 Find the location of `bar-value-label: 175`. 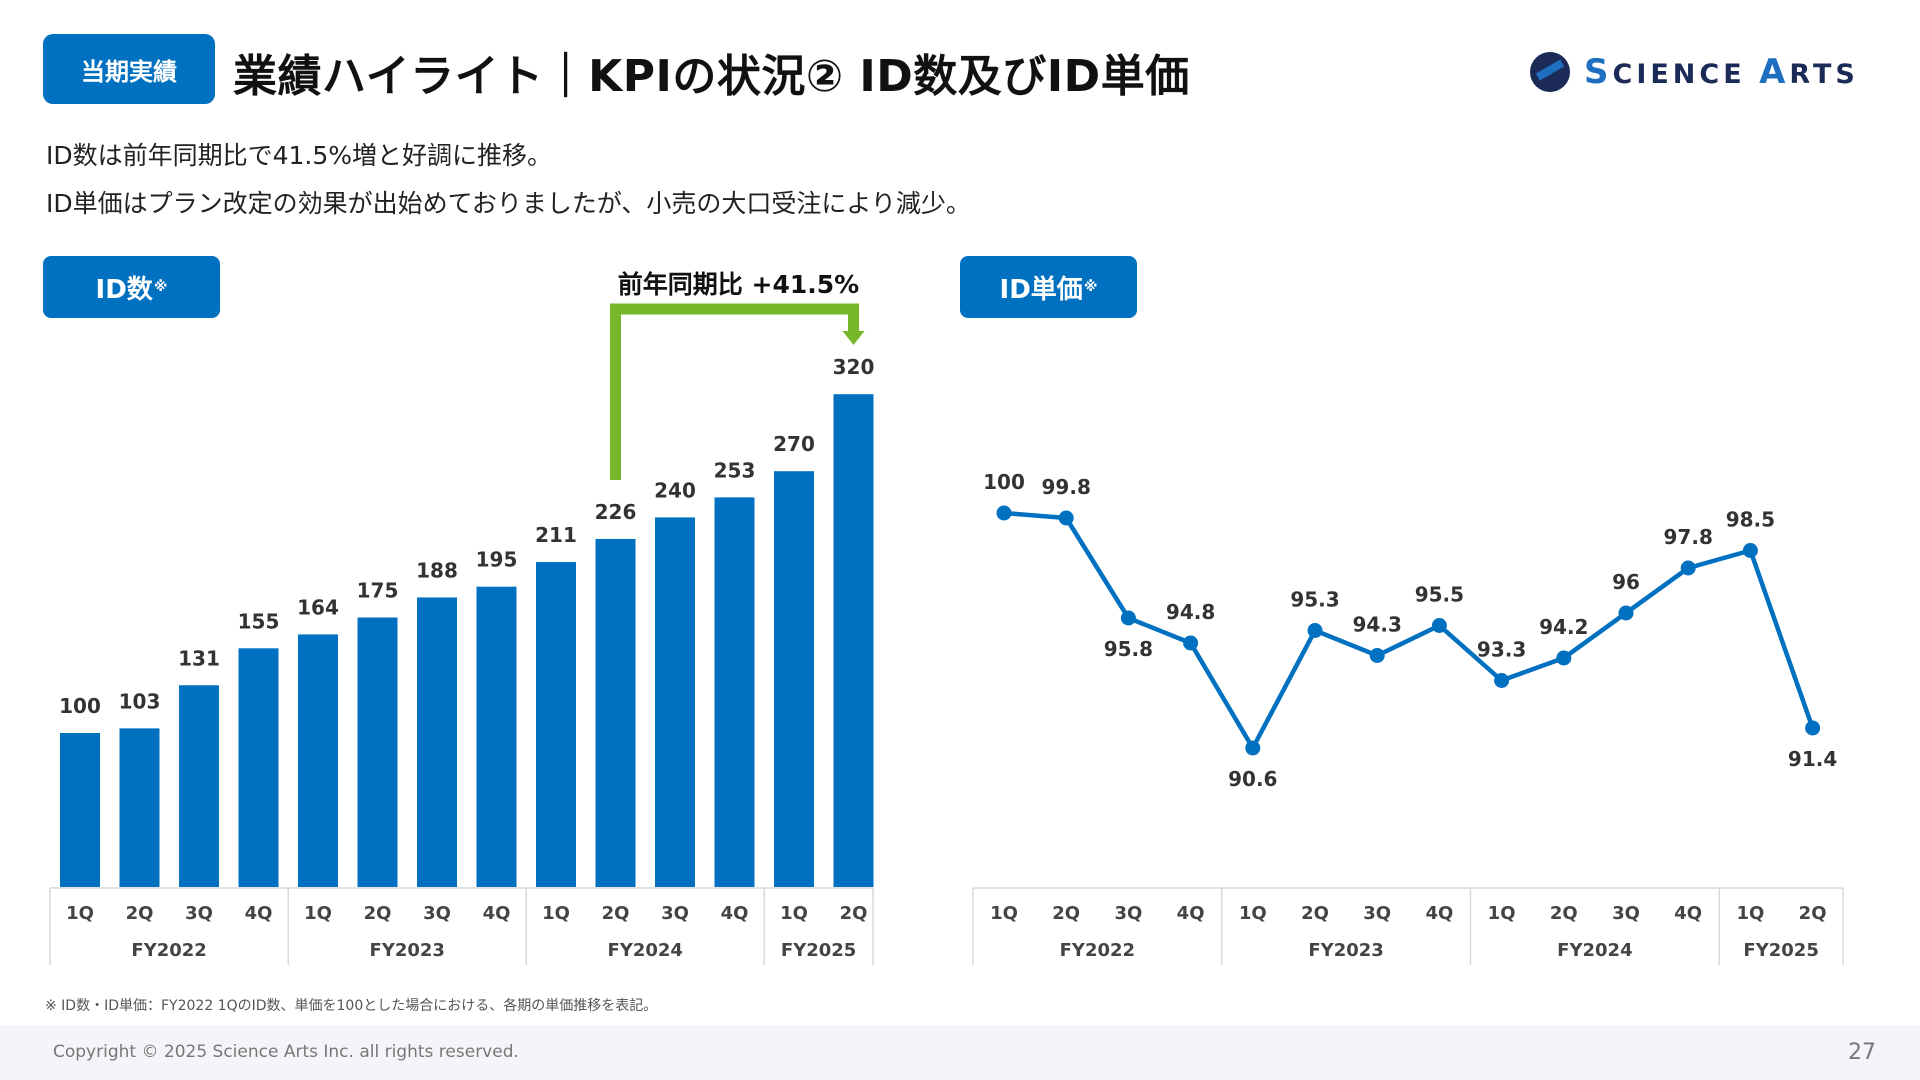

bar-value-label: 175 is located at coordinates (378, 591).